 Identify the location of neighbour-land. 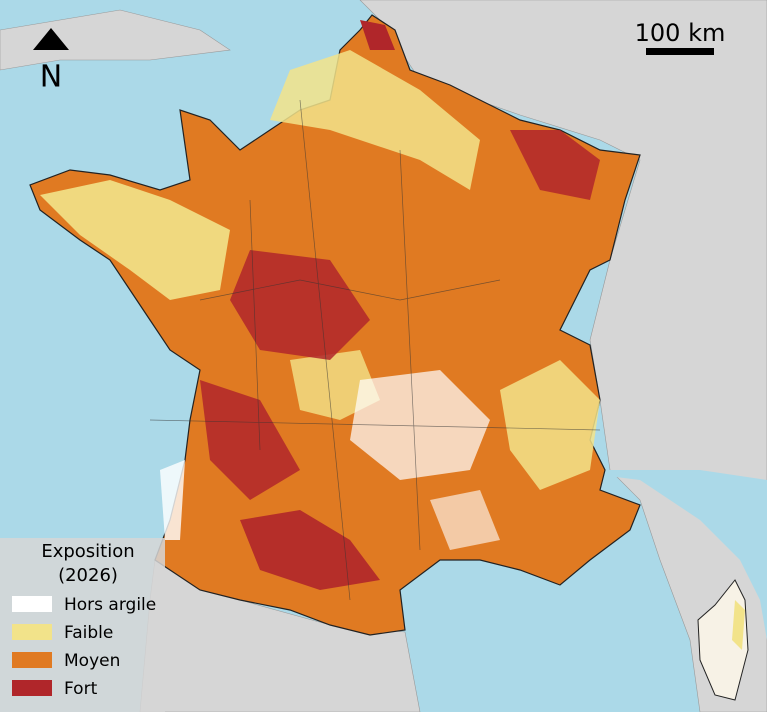
(115, 40).